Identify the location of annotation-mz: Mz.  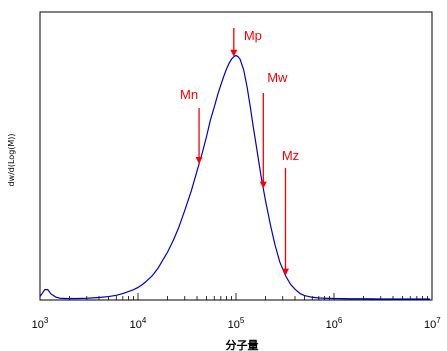
(290, 212).